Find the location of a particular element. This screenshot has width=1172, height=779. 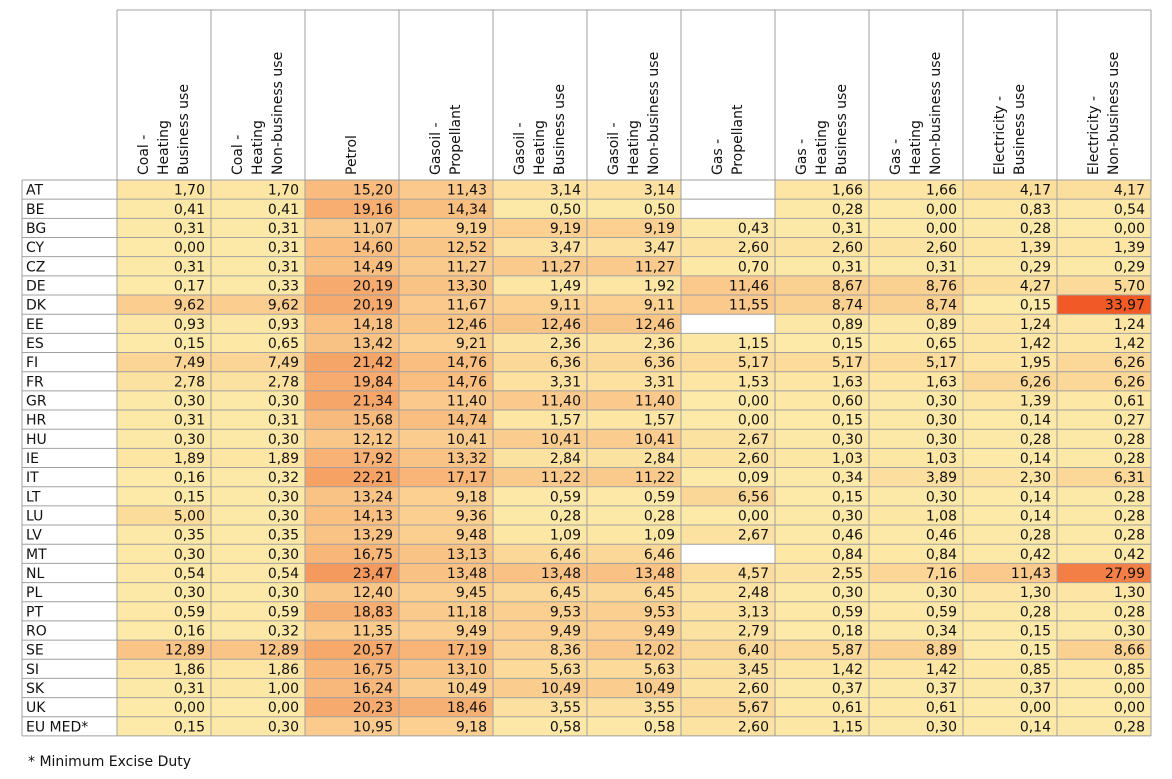

cell-value: 1,63 is located at coordinates (847, 382).